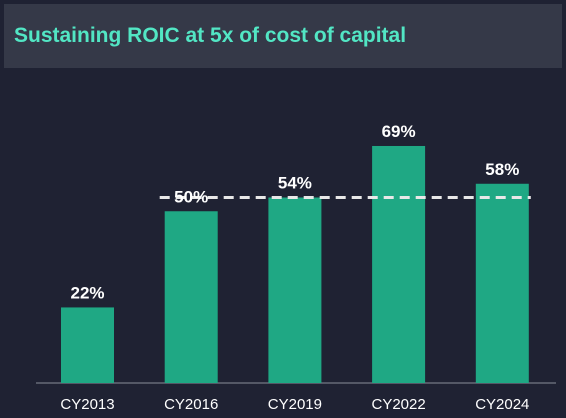 The width and height of the screenshot is (566, 418). Describe the element at coordinates (87, 404) in the screenshot. I see `category-label-cy2013: CY2013` at that location.